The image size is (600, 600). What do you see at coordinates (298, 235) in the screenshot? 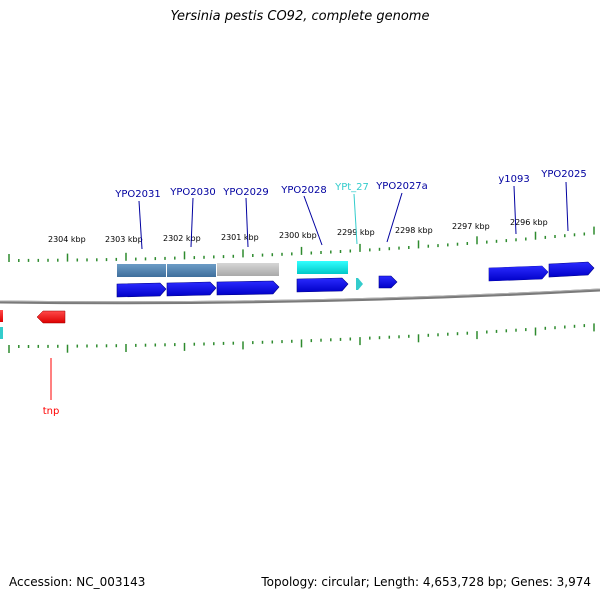
I see `scale-label-2300: 2300 kbp` at bounding box center [298, 235].